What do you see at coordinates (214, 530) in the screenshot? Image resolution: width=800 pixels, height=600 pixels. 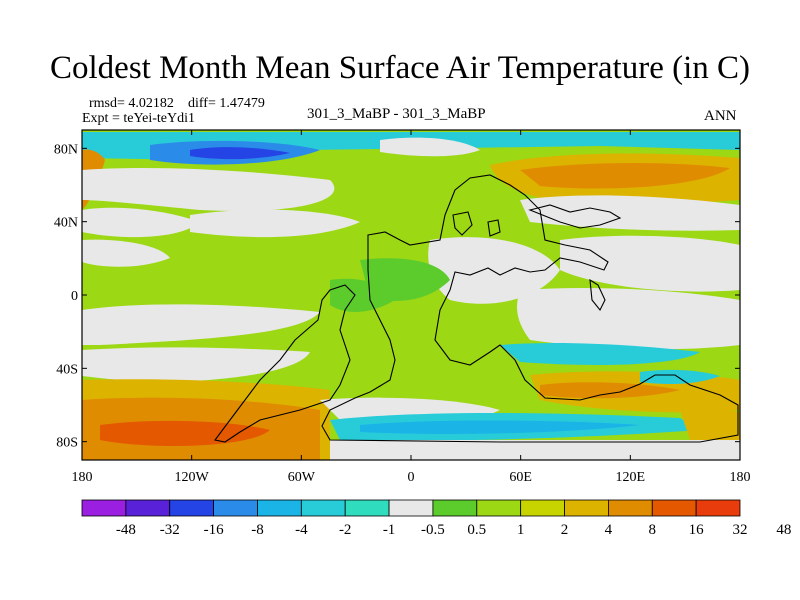 I see `colorbar-label: -16` at bounding box center [214, 530].